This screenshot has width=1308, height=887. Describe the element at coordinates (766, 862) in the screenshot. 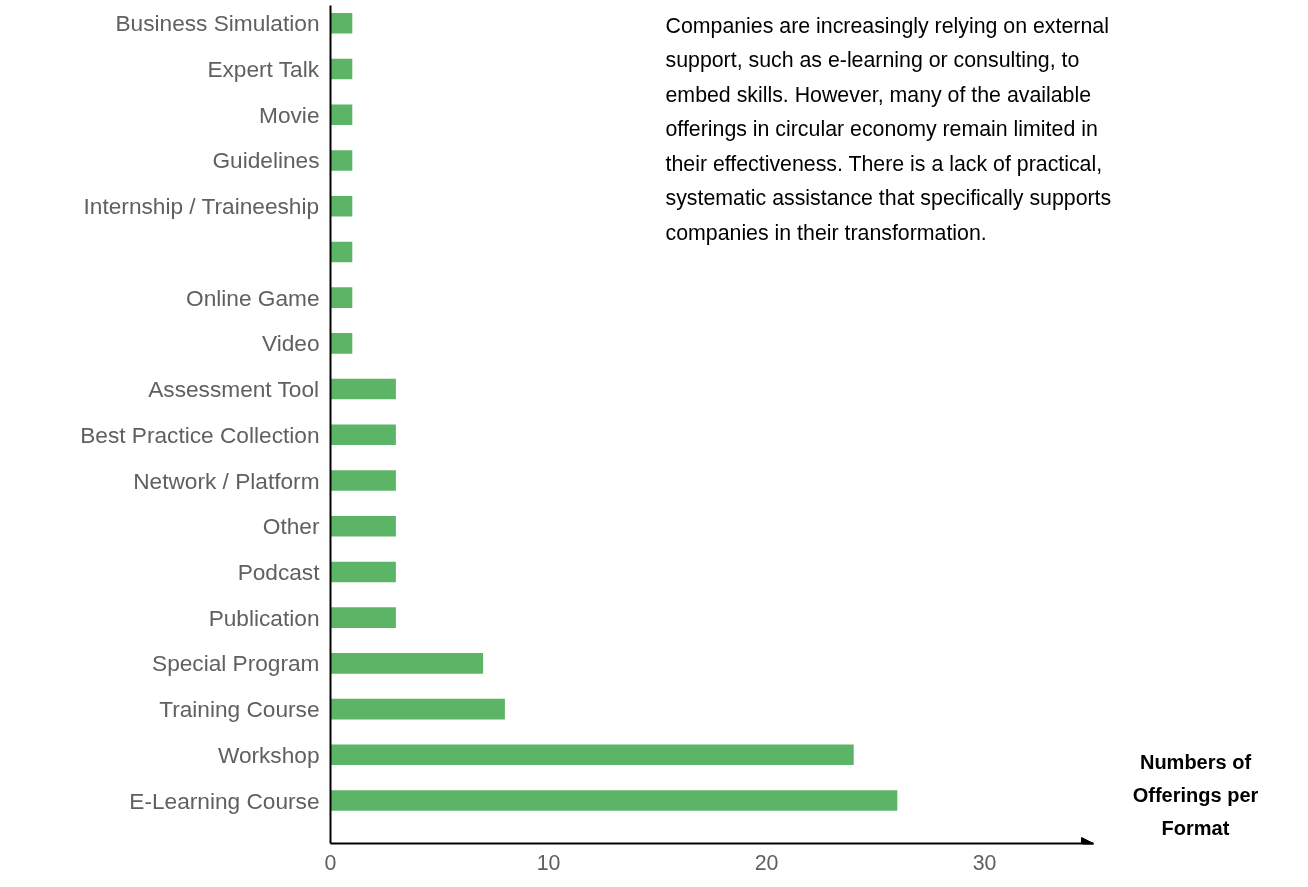

I see `x-tick-label: 20` at that location.